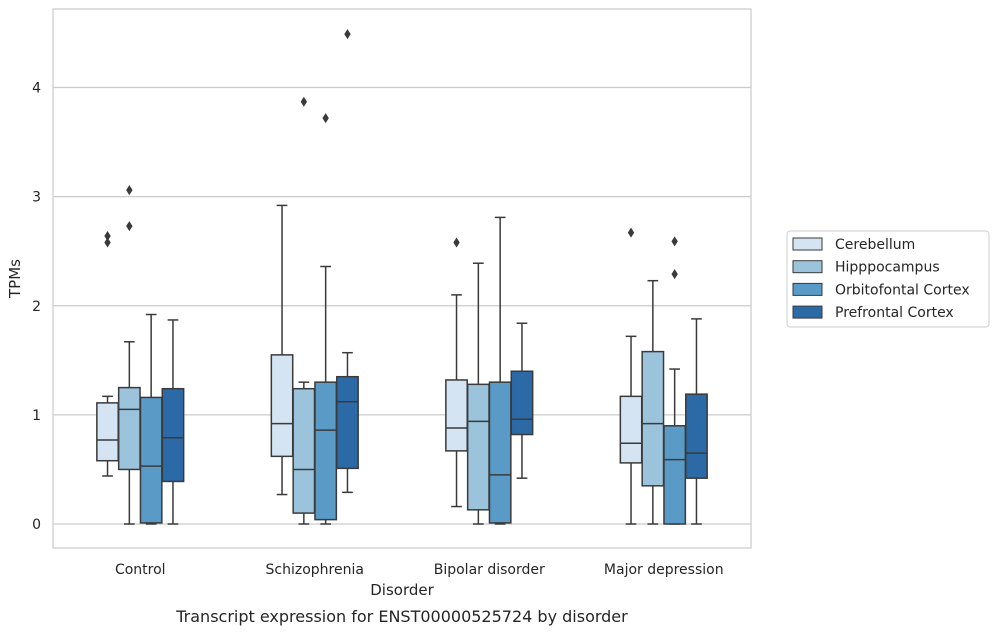  What do you see at coordinates (402, 590) in the screenshot?
I see `x-axis-label: Disorder` at bounding box center [402, 590].